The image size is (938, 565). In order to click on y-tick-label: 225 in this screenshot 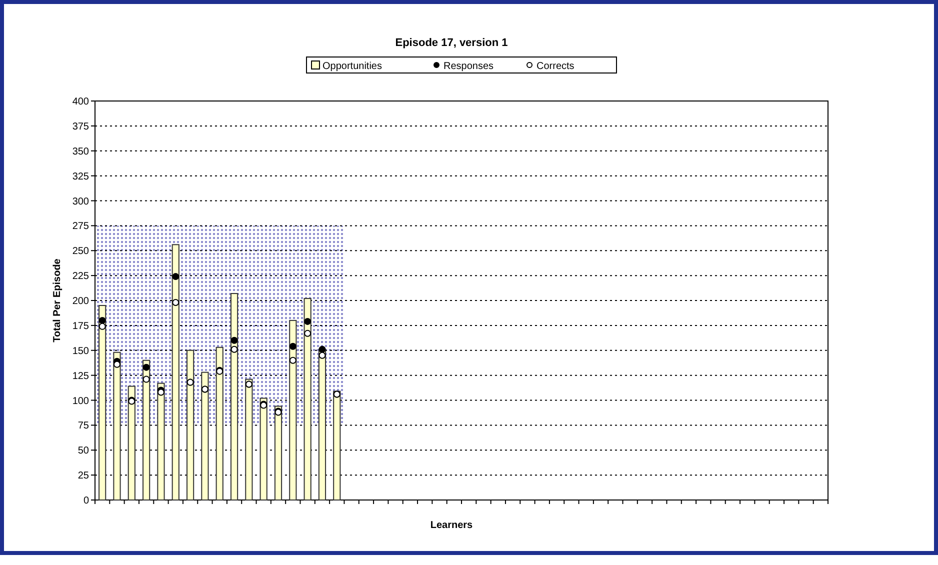, I will do `click(81, 276)`.